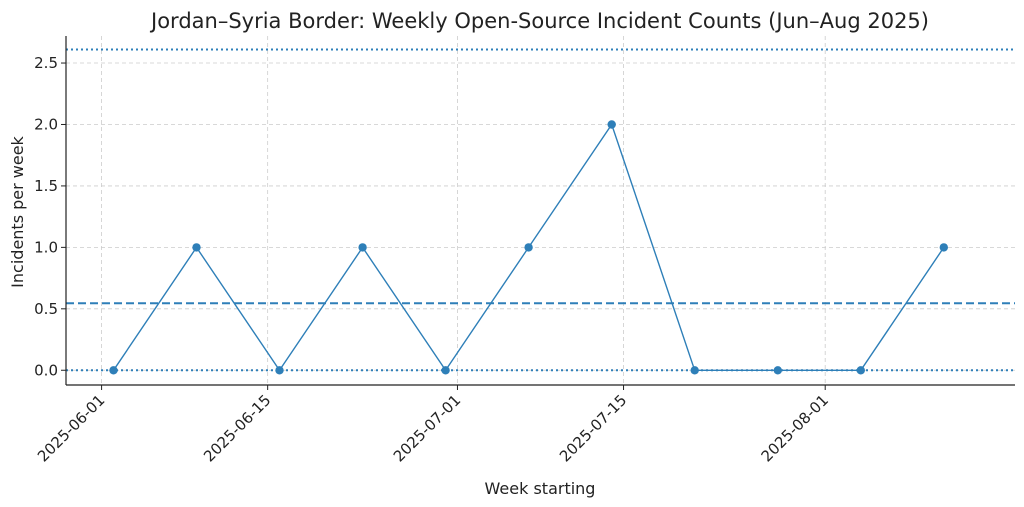 Image resolution: width=1024 pixels, height=507 pixels. I want to click on x-tick-label: 2025-06-01, so click(71, 428).